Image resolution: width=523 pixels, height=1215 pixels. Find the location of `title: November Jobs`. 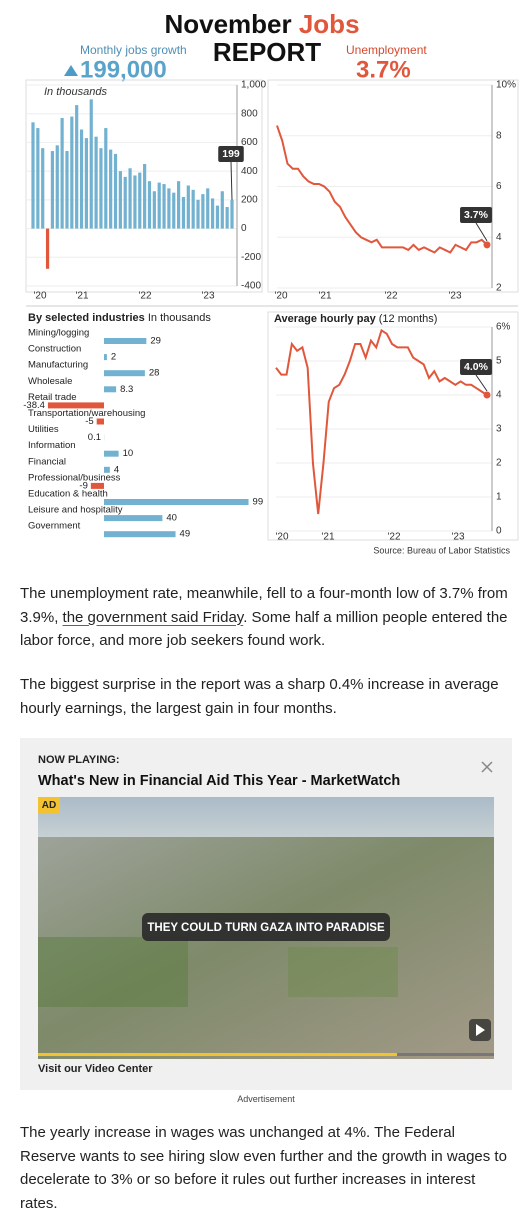

title: November Jobs is located at coordinates (261, 24).